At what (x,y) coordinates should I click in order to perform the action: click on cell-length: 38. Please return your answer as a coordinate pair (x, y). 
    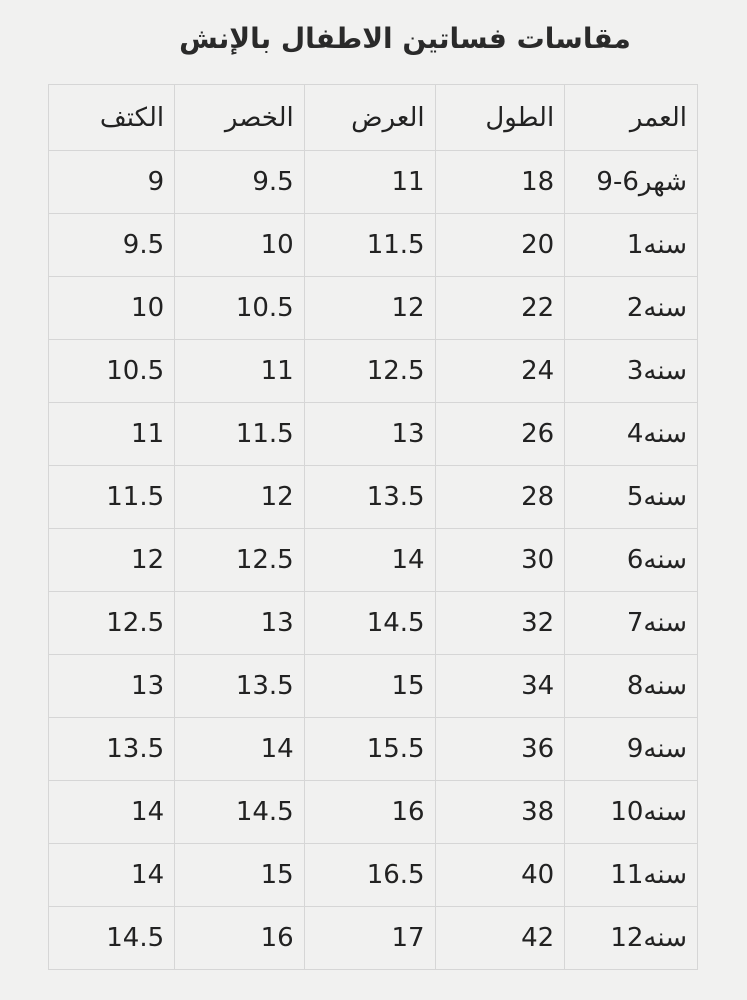
    Looking at the image, I should click on (500, 812).